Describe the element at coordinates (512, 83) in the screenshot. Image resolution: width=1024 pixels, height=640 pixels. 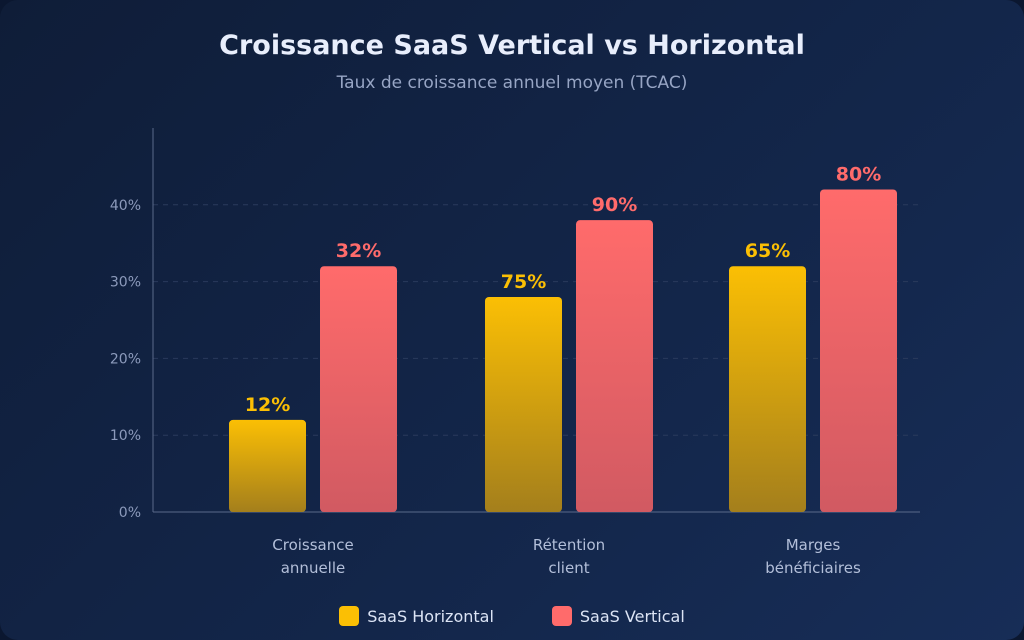
I see `chart-subtitle: Taux de croissance annuel moyen (TCAC)` at that location.